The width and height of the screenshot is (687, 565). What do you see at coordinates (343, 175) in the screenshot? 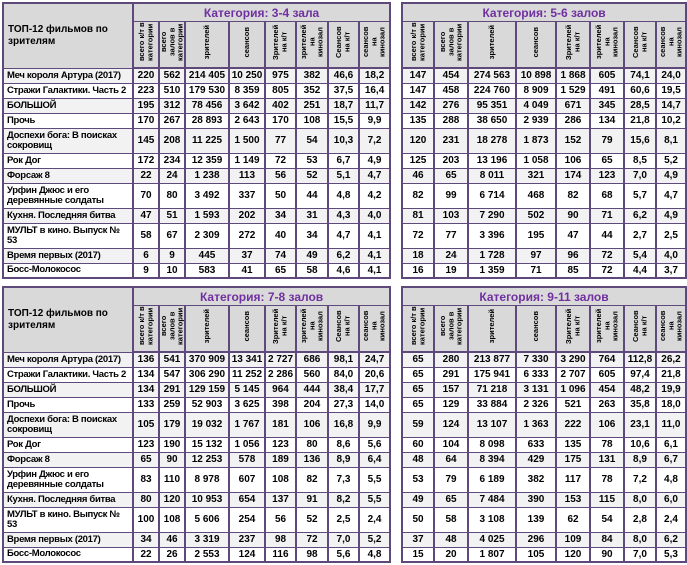
I see `data-cell: 5,1` at bounding box center [343, 175].